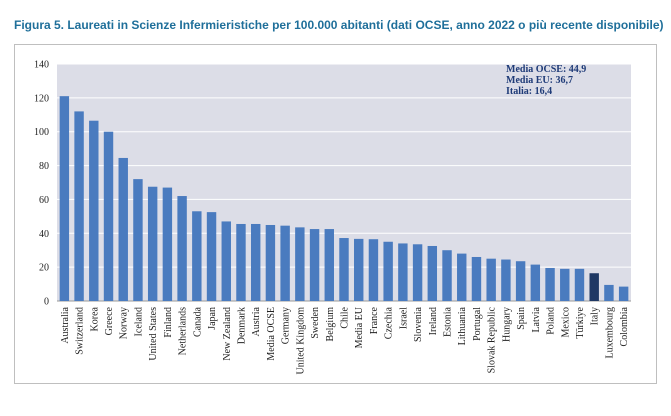 This screenshot has height=416, width=671. Describe the element at coordinates (418, 324) in the screenshot. I see `x-tick-label: Slovenia` at that location.